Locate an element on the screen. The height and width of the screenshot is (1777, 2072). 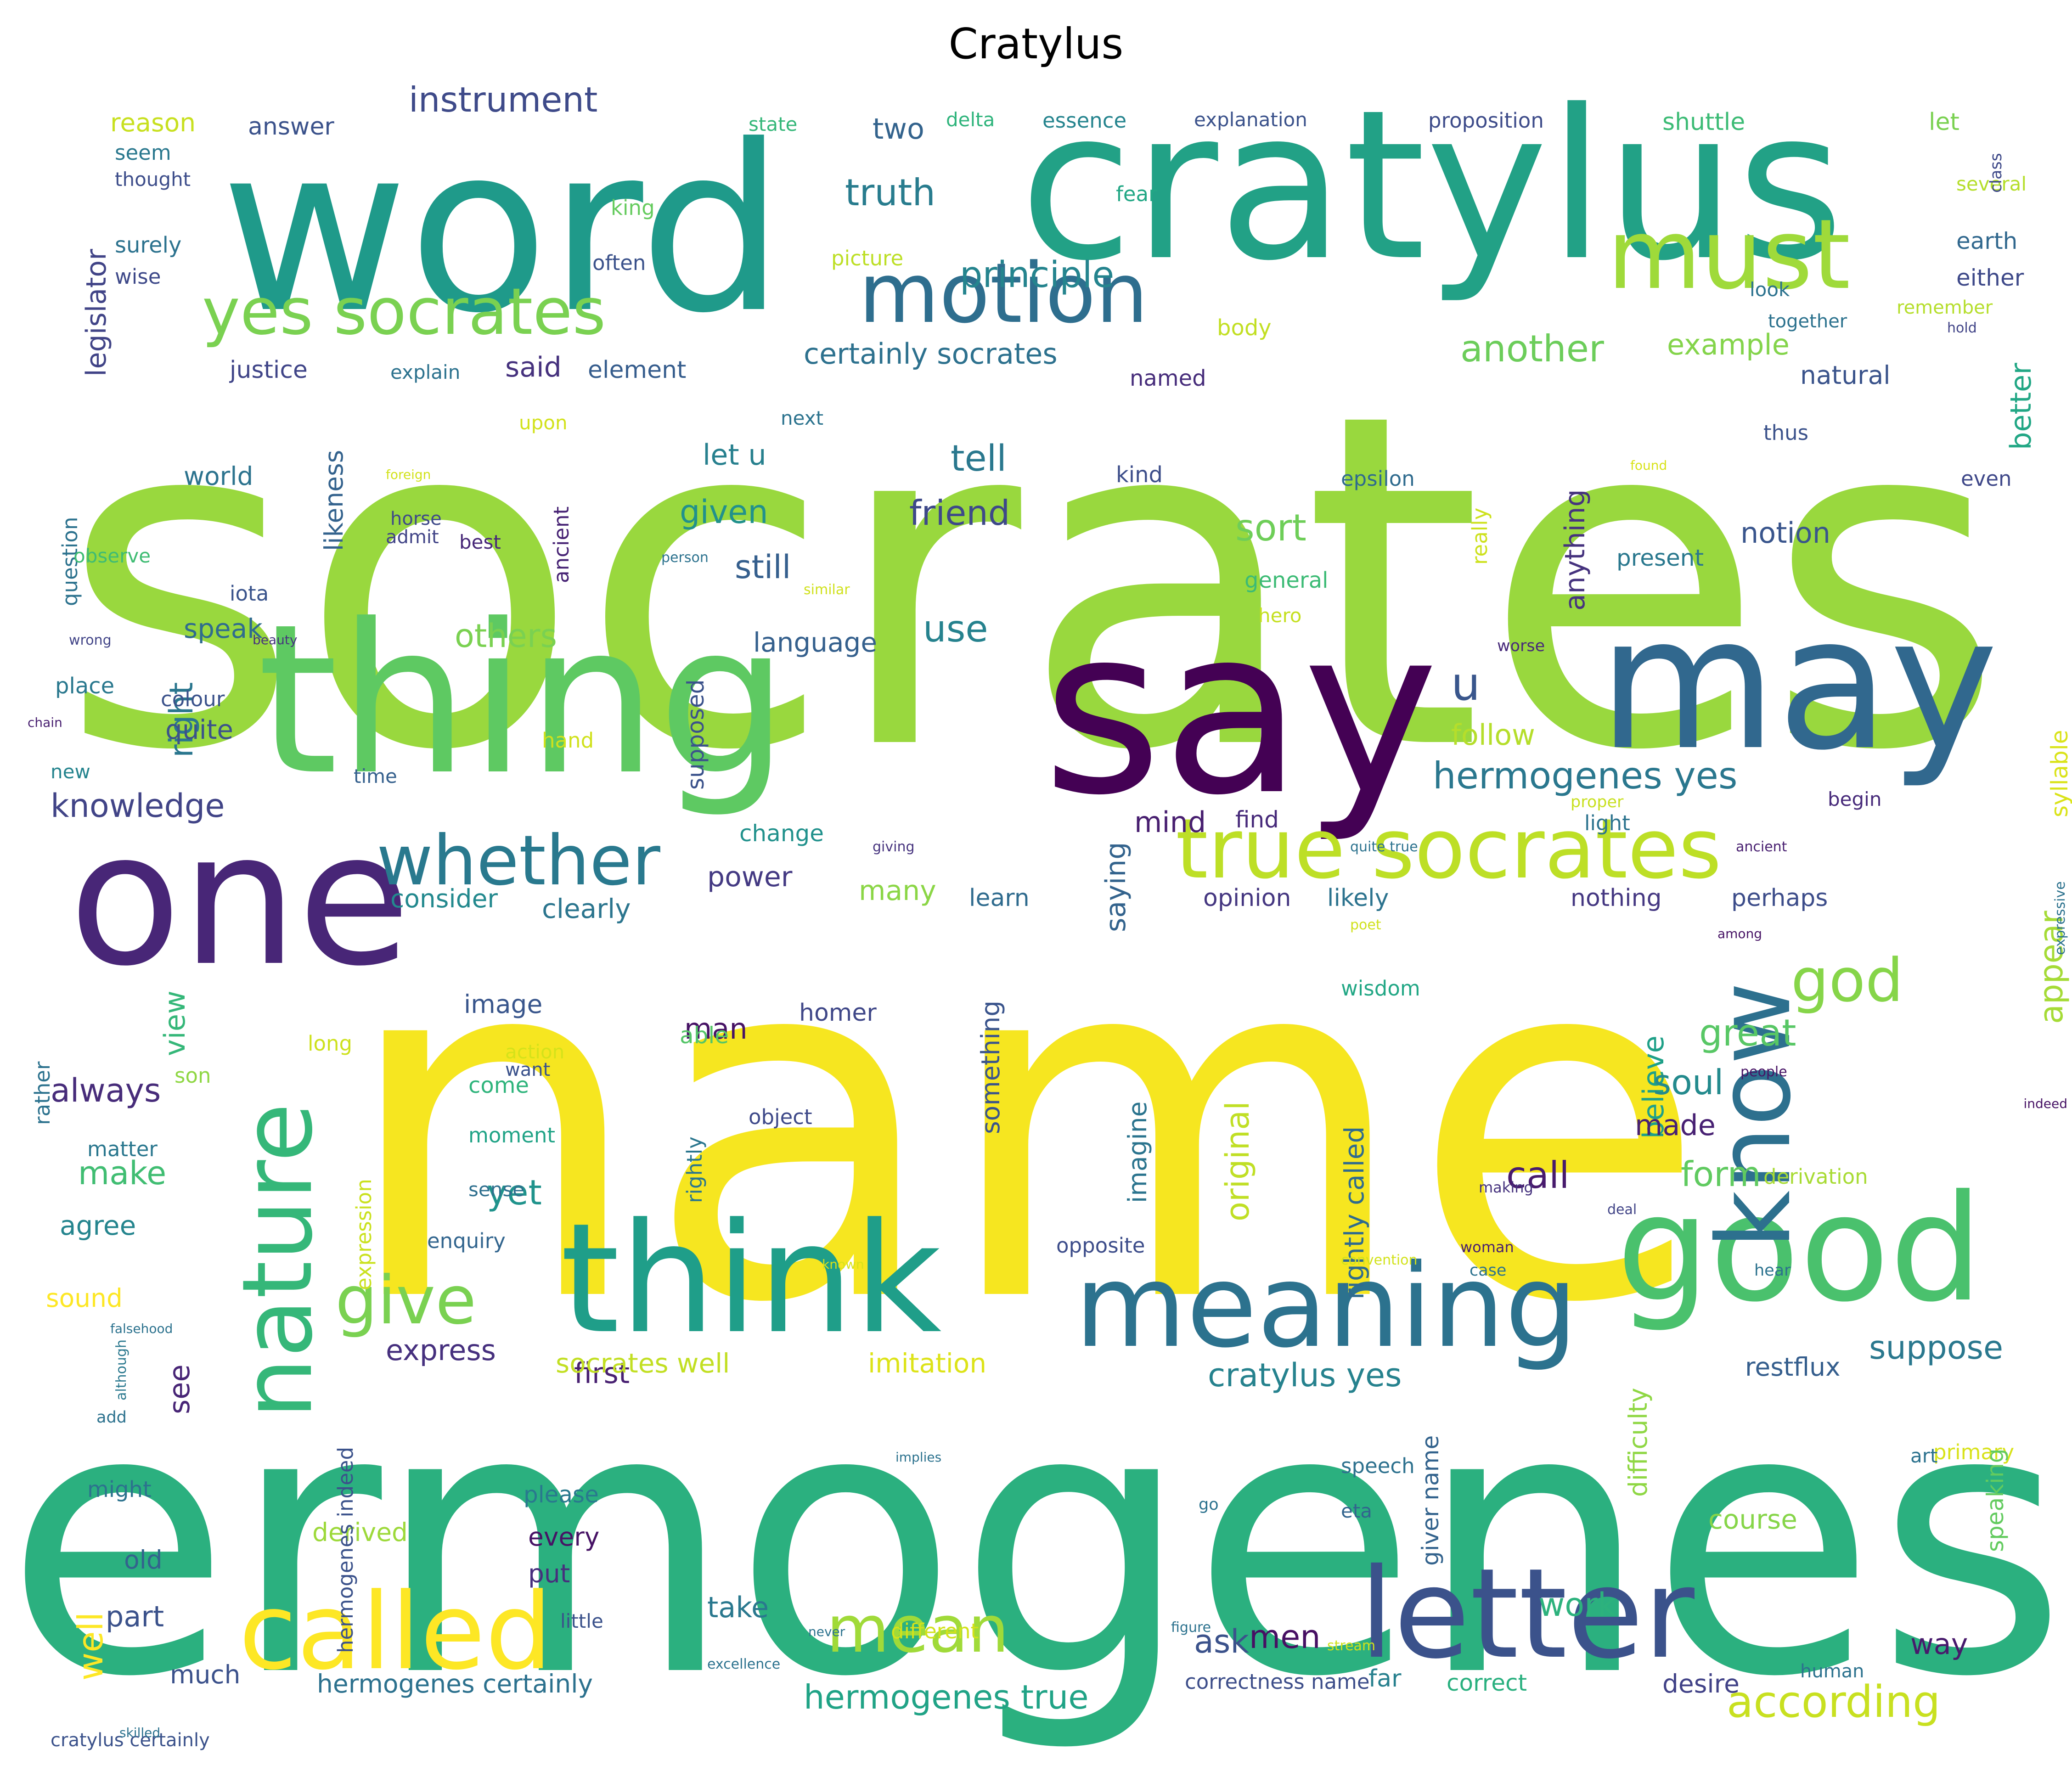
cloud-word: express is located at coordinates (441, 1350).